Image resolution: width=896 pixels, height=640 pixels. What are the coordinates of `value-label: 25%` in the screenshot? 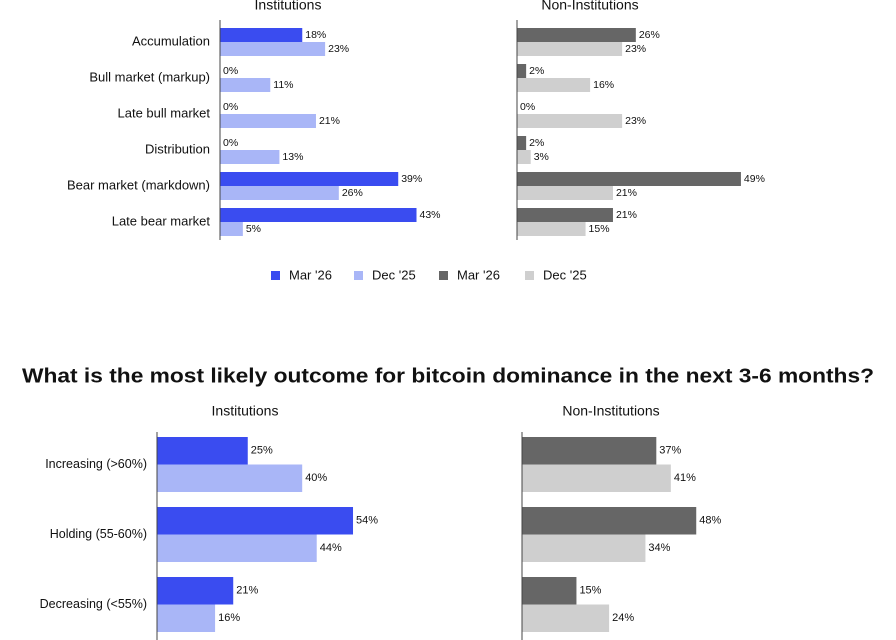 It's located at (262, 451).